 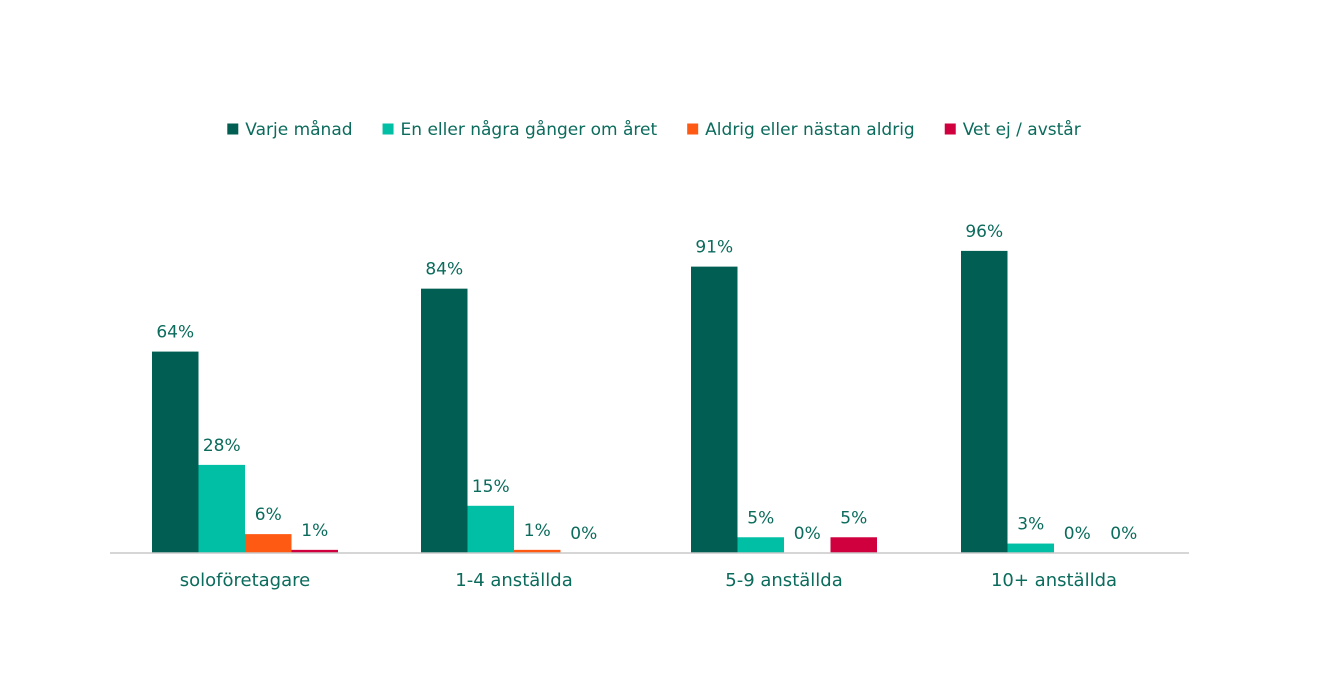 What do you see at coordinates (529, 129) in the screenshot?
I see `legend-label: En eller några gånger om året` at bounding box center [529, 129].